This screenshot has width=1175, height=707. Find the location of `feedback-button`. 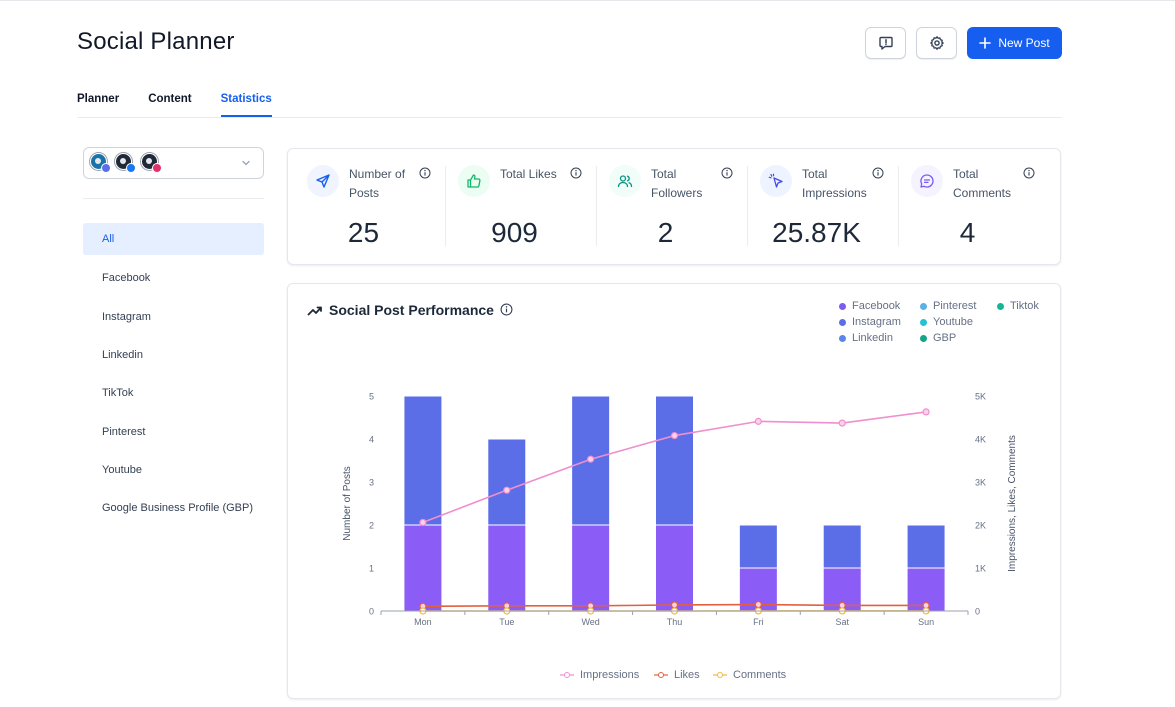

feedback-button is located at coordinates (885, 43).